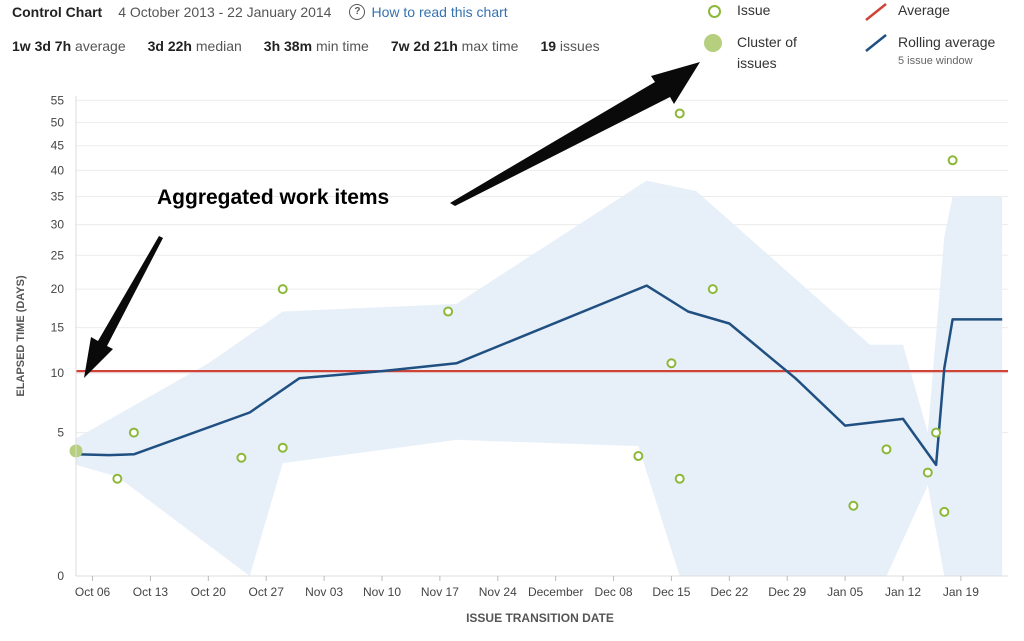  Describe the element at coordinates (267, 592) in the screenshot. I see `x-tick-label: Oct 27` at that location.